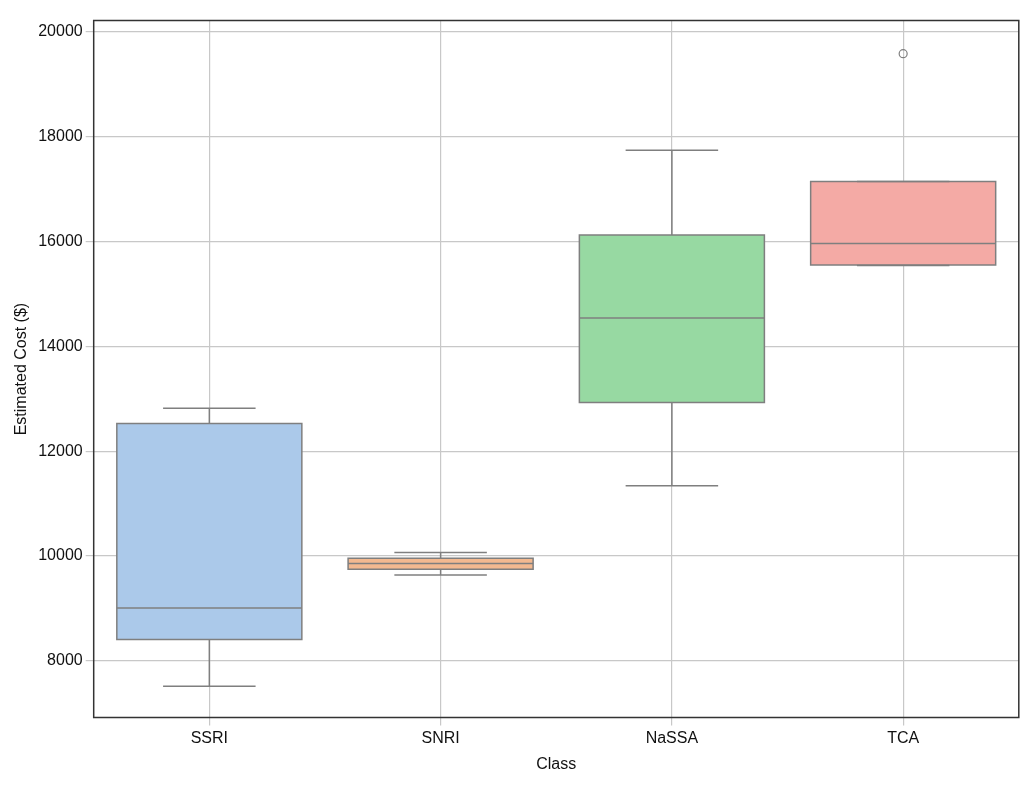 This screenshot has width=1032, height=786. Describe the element at coordinates (21, 369) in the screenshot. I see `y-axis-title: Estimated Cost ($)` at that location.